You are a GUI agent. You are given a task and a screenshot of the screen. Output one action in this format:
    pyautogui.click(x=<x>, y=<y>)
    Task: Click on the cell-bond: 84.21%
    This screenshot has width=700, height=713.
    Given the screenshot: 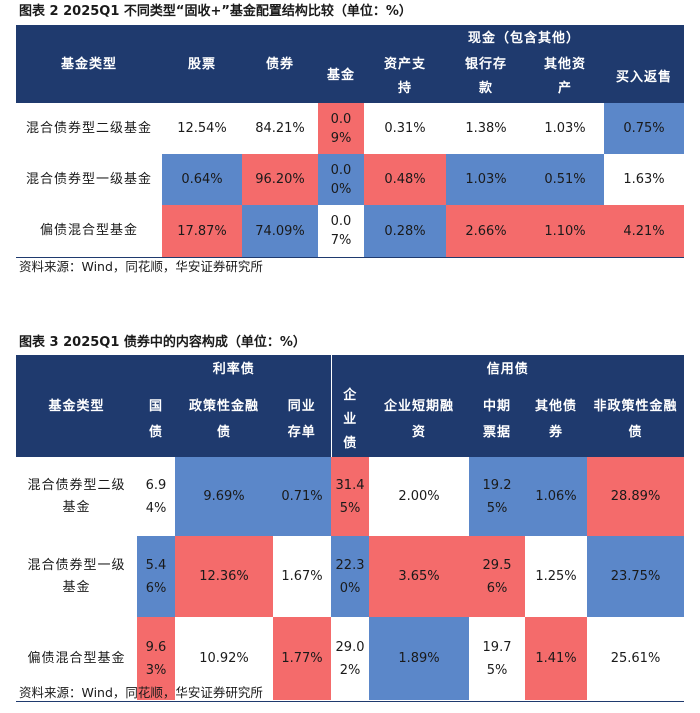 What is the action you would take?
    pyautogui.click(x=280, y=128)
    